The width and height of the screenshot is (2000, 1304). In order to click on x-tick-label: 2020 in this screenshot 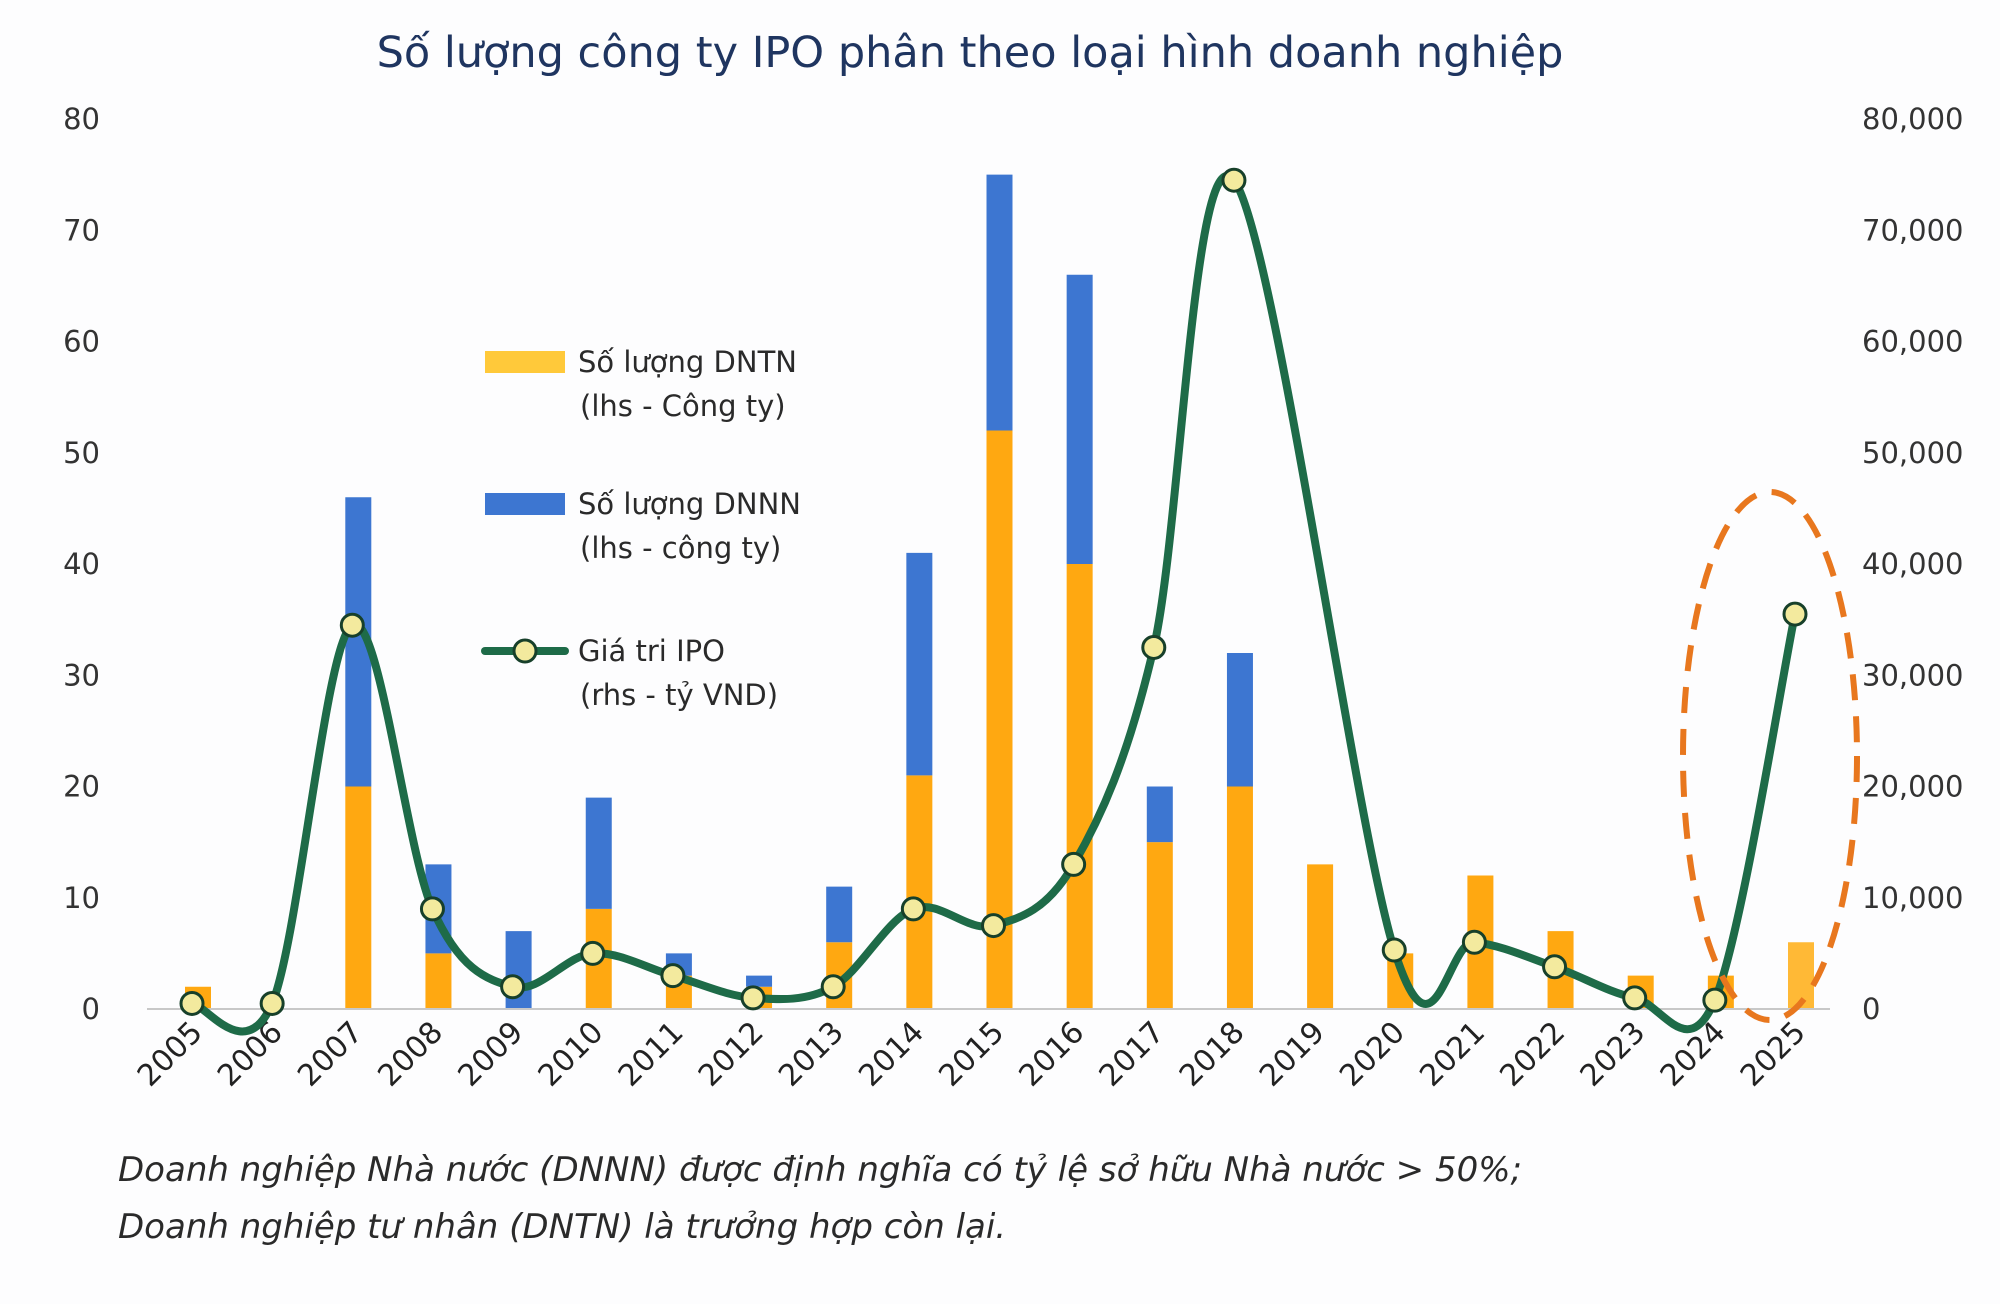, I will do `click(1372, 1054)`.